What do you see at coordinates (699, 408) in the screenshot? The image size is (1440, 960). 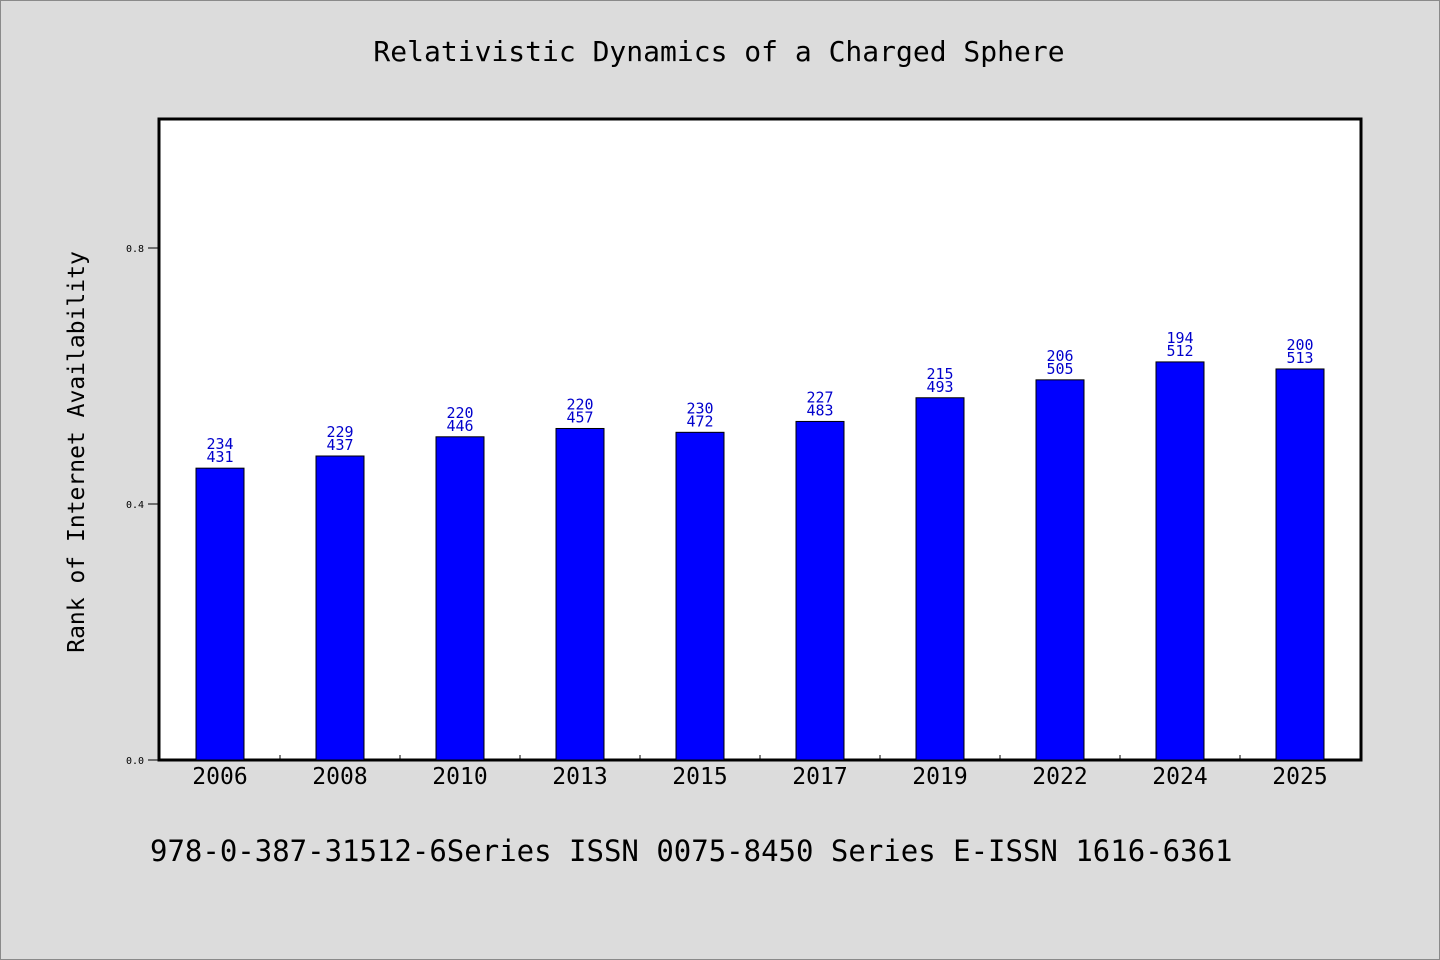 I see `bar-data-label: 230` at bounding box center [699, 408].